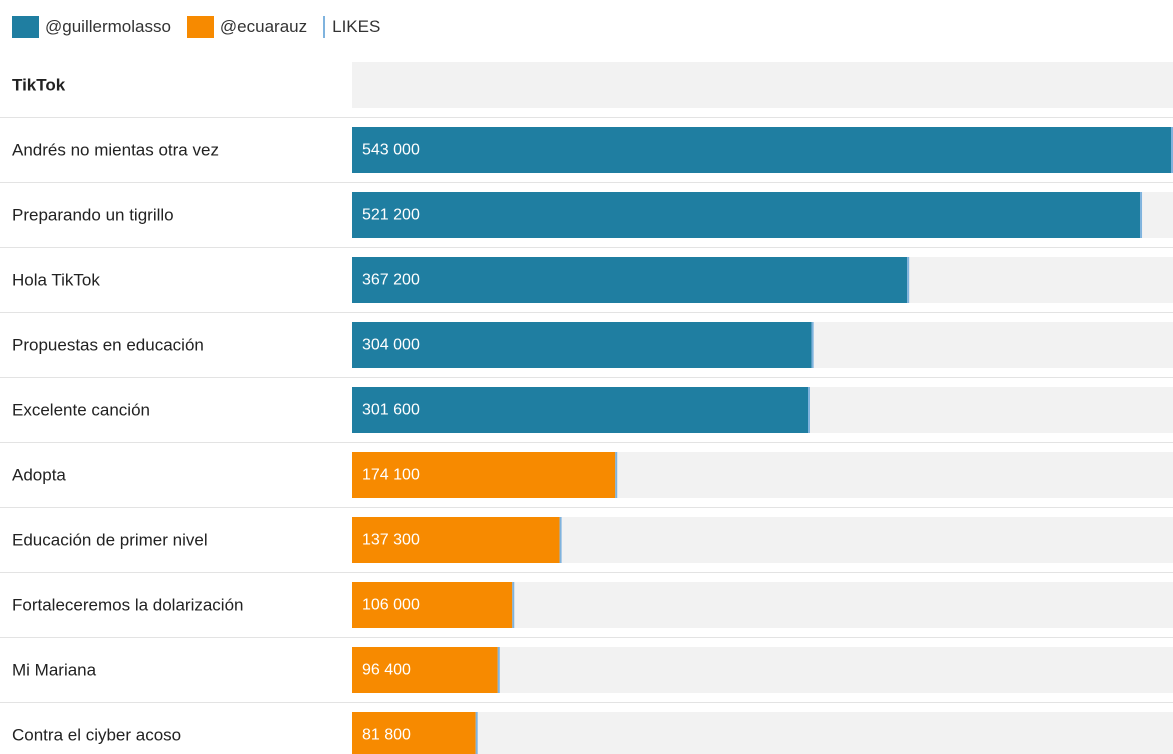  Describe the element at coordinates (115, 150) in the screenshot. I see `category-label: Andrés no mientas otra vez` at that location.